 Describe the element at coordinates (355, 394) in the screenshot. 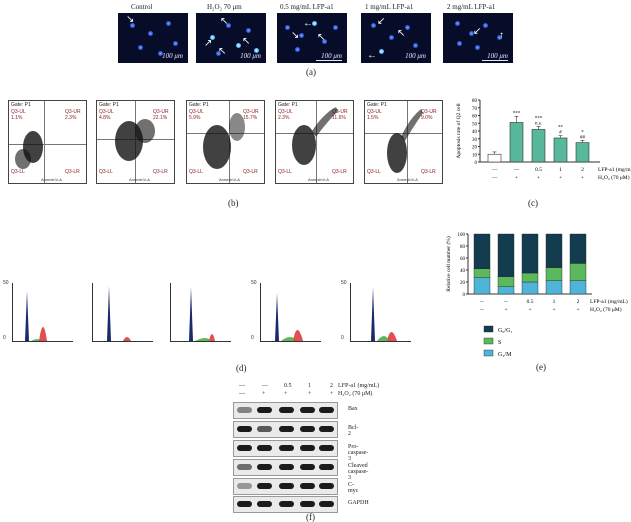

I see `wb-row2-label: H₂O₂ (70 μM)` at that location.